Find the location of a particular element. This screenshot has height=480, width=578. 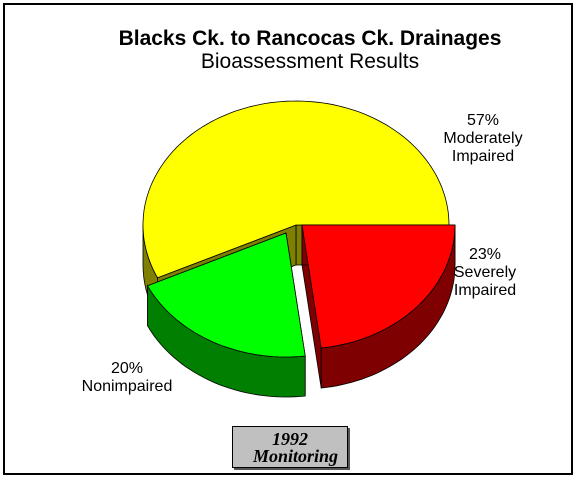

category-label: Nonimpaired is located at coordinates (127, 386).